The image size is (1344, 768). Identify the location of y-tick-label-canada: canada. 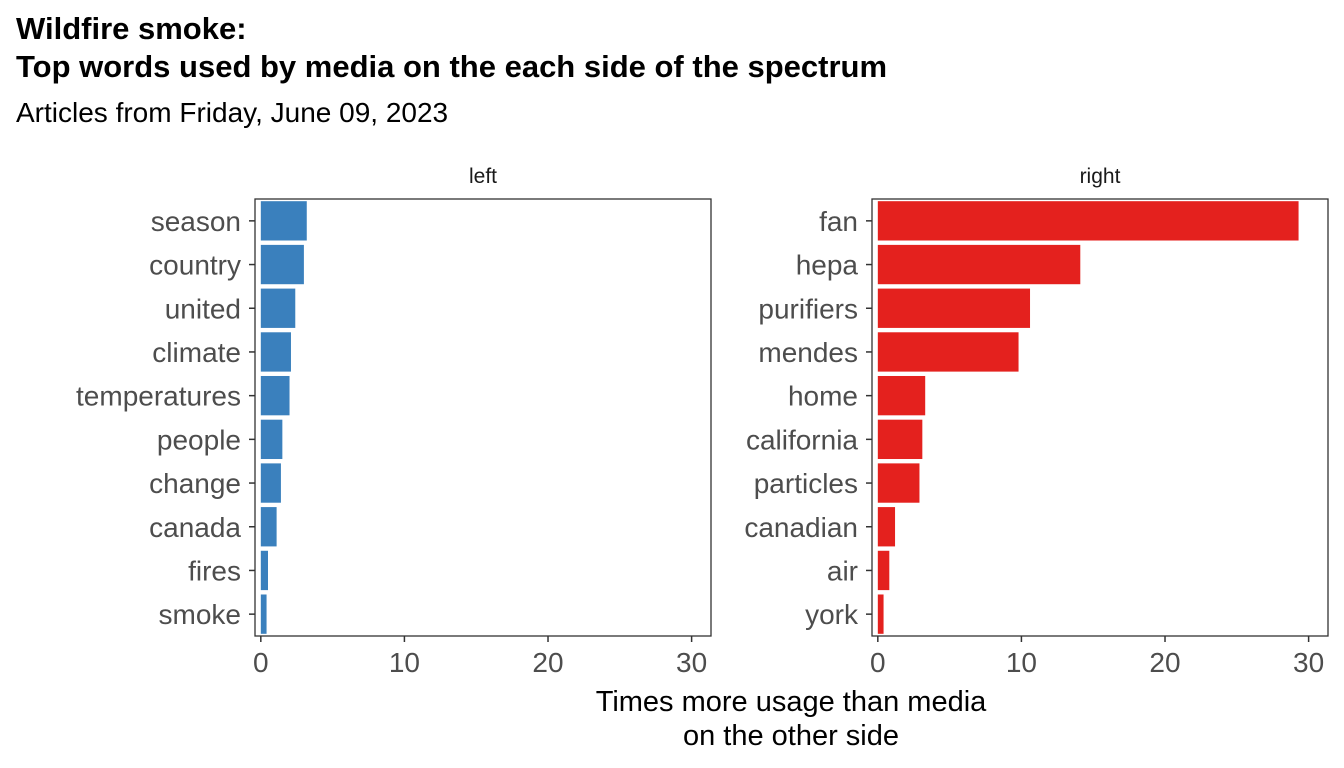
(195, 527).